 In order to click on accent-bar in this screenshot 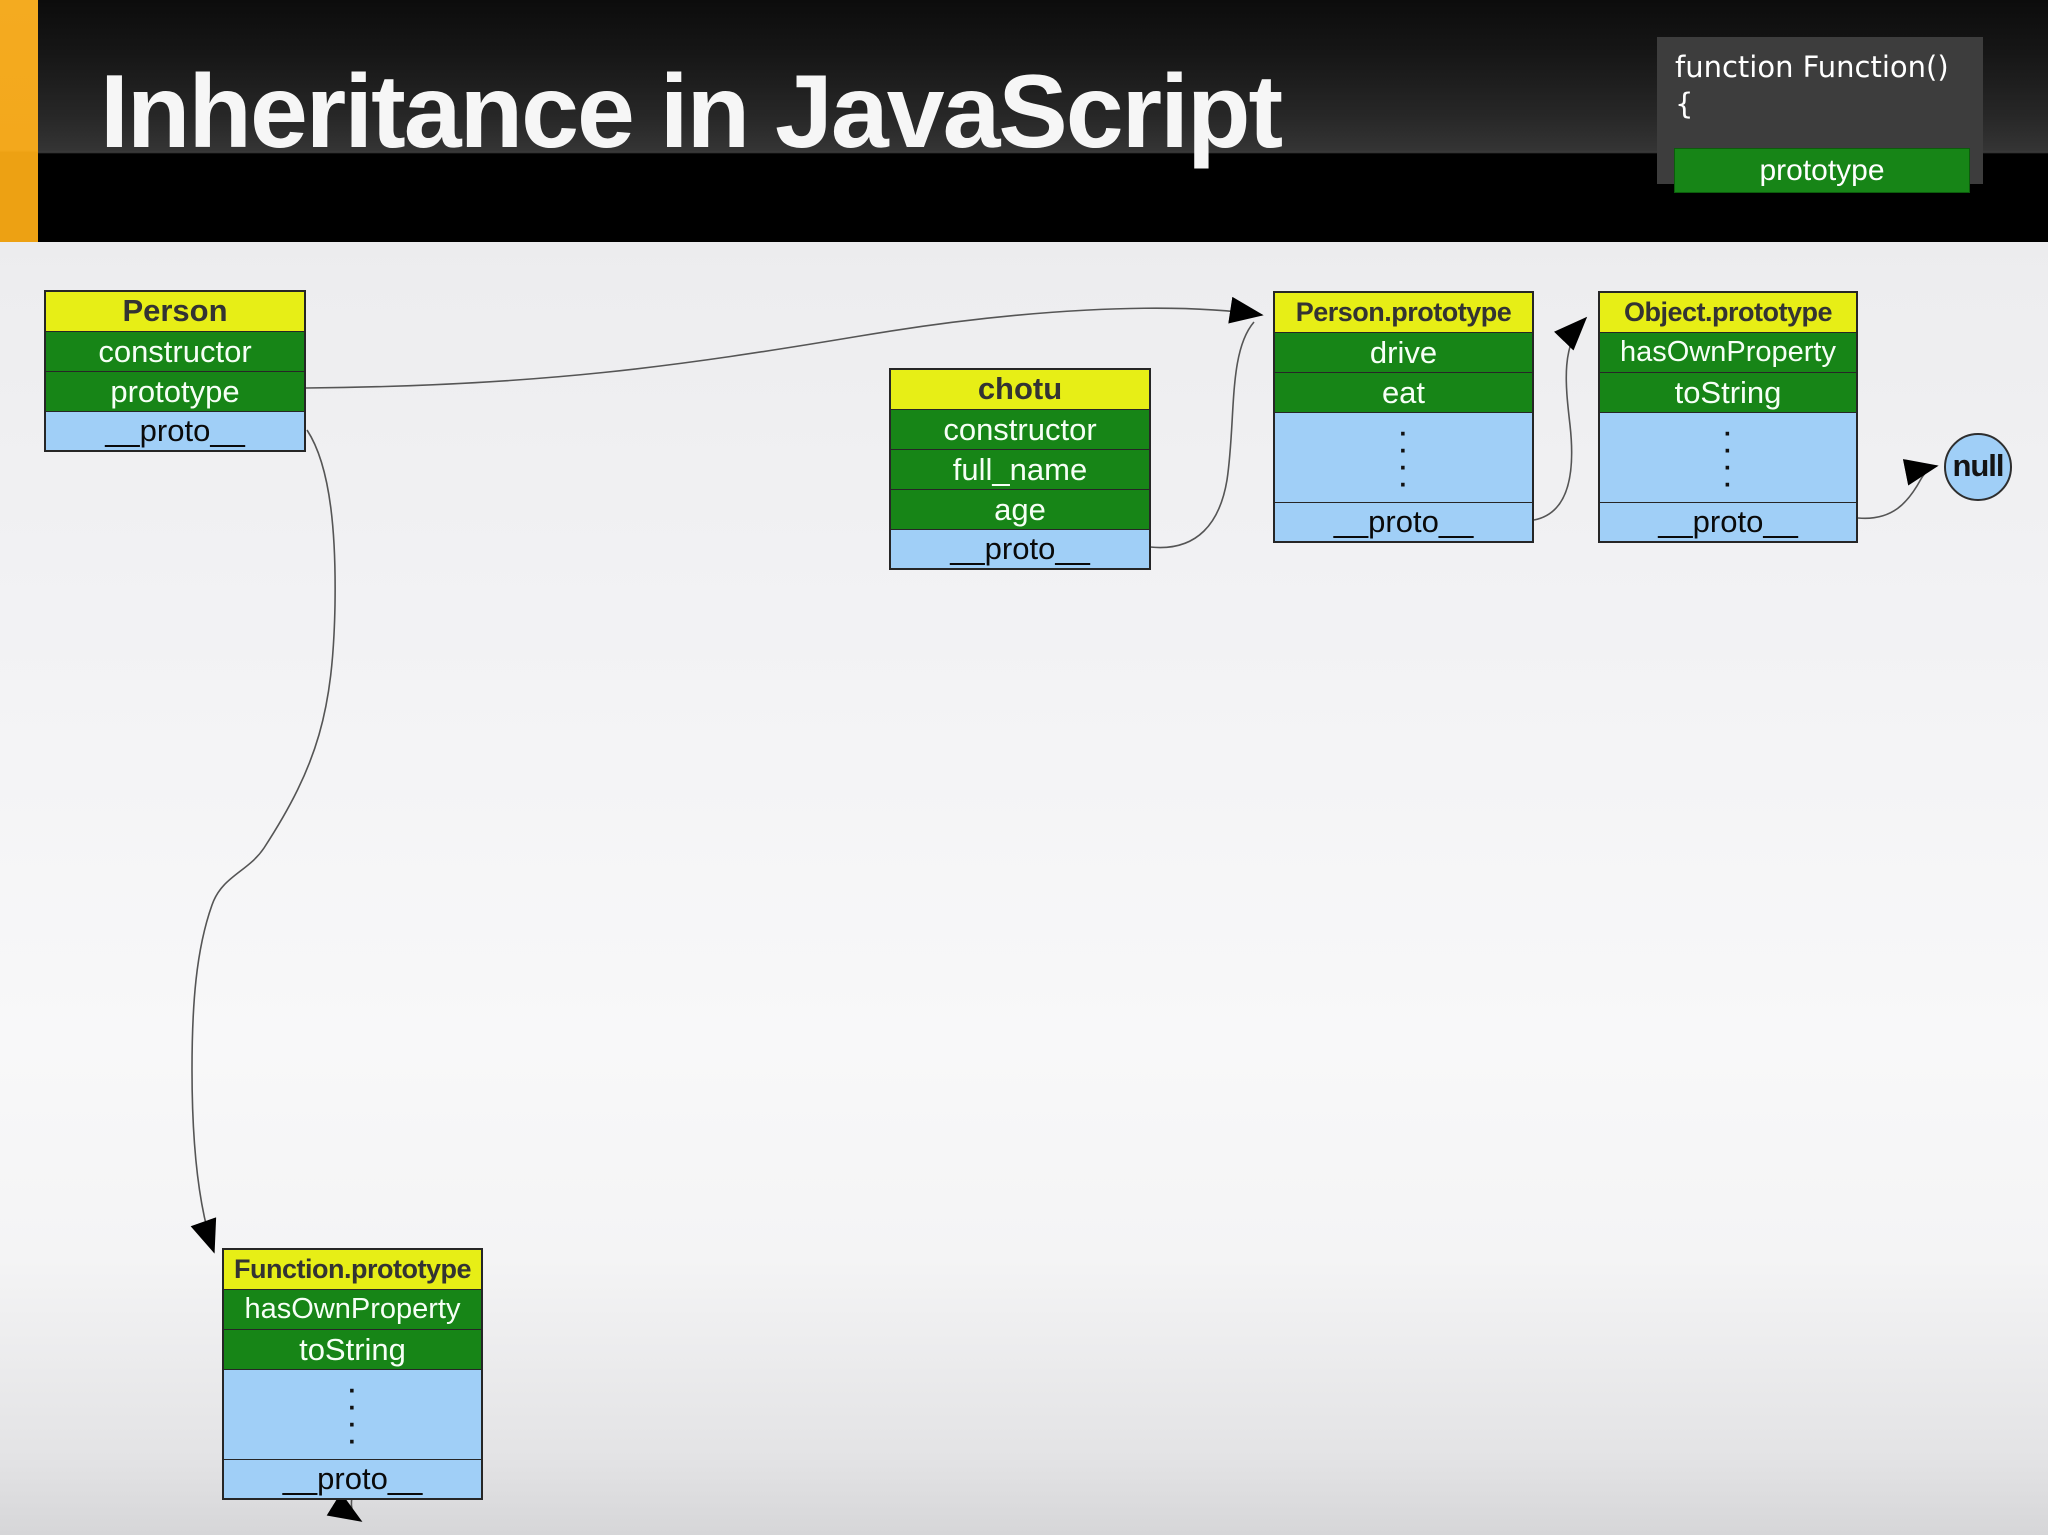, I will do `click(19, 121)`.